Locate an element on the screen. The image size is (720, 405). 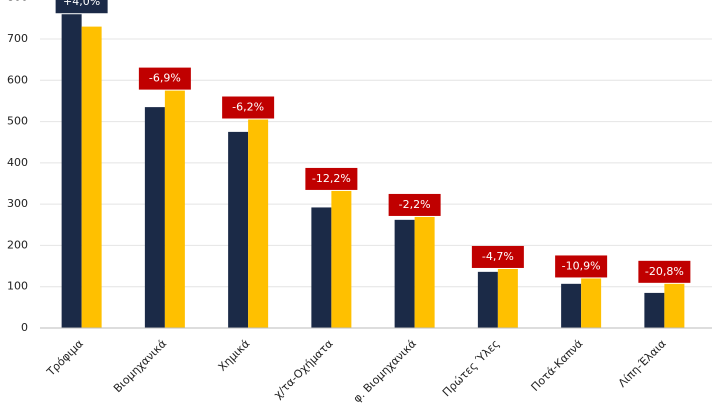
annotation-label: -4,7% is located at coordinates (498, 256).